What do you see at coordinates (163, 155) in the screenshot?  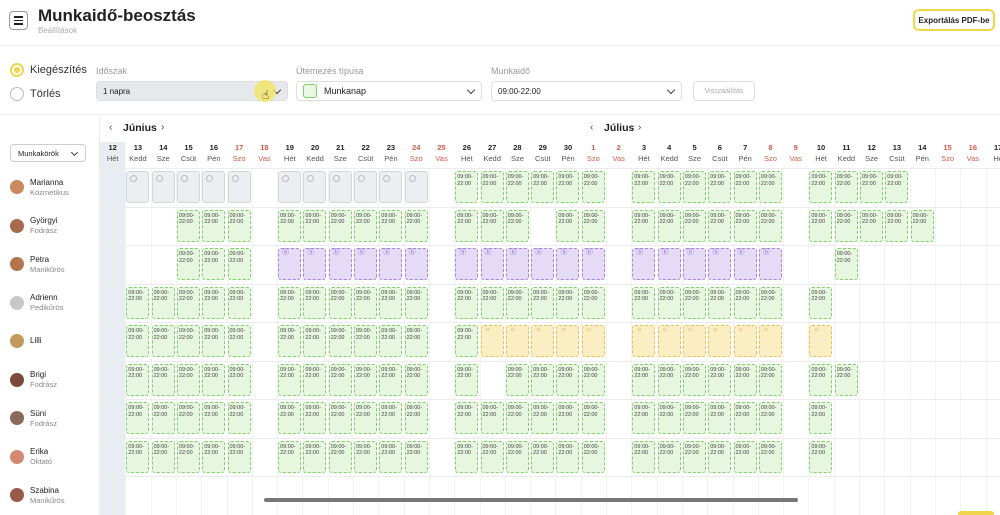 I see `day-header: 14 Sze` at bounding box center [163, 155].